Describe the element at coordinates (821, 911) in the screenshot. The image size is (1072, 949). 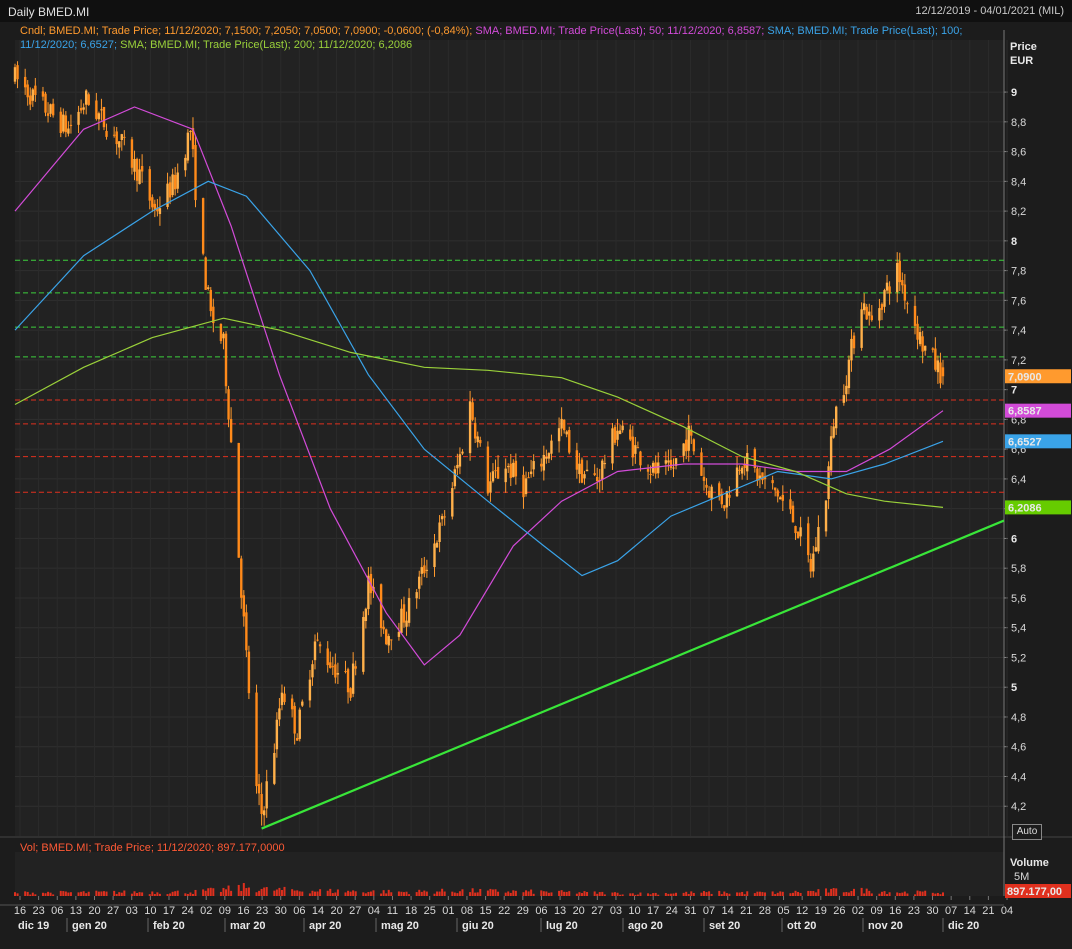
I see `x-day-tick-label: 19` at that location.